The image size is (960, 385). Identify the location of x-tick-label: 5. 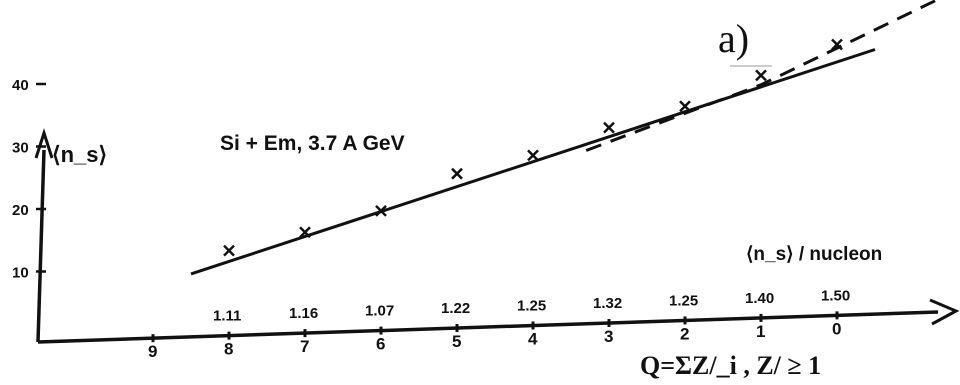
(456, 341).